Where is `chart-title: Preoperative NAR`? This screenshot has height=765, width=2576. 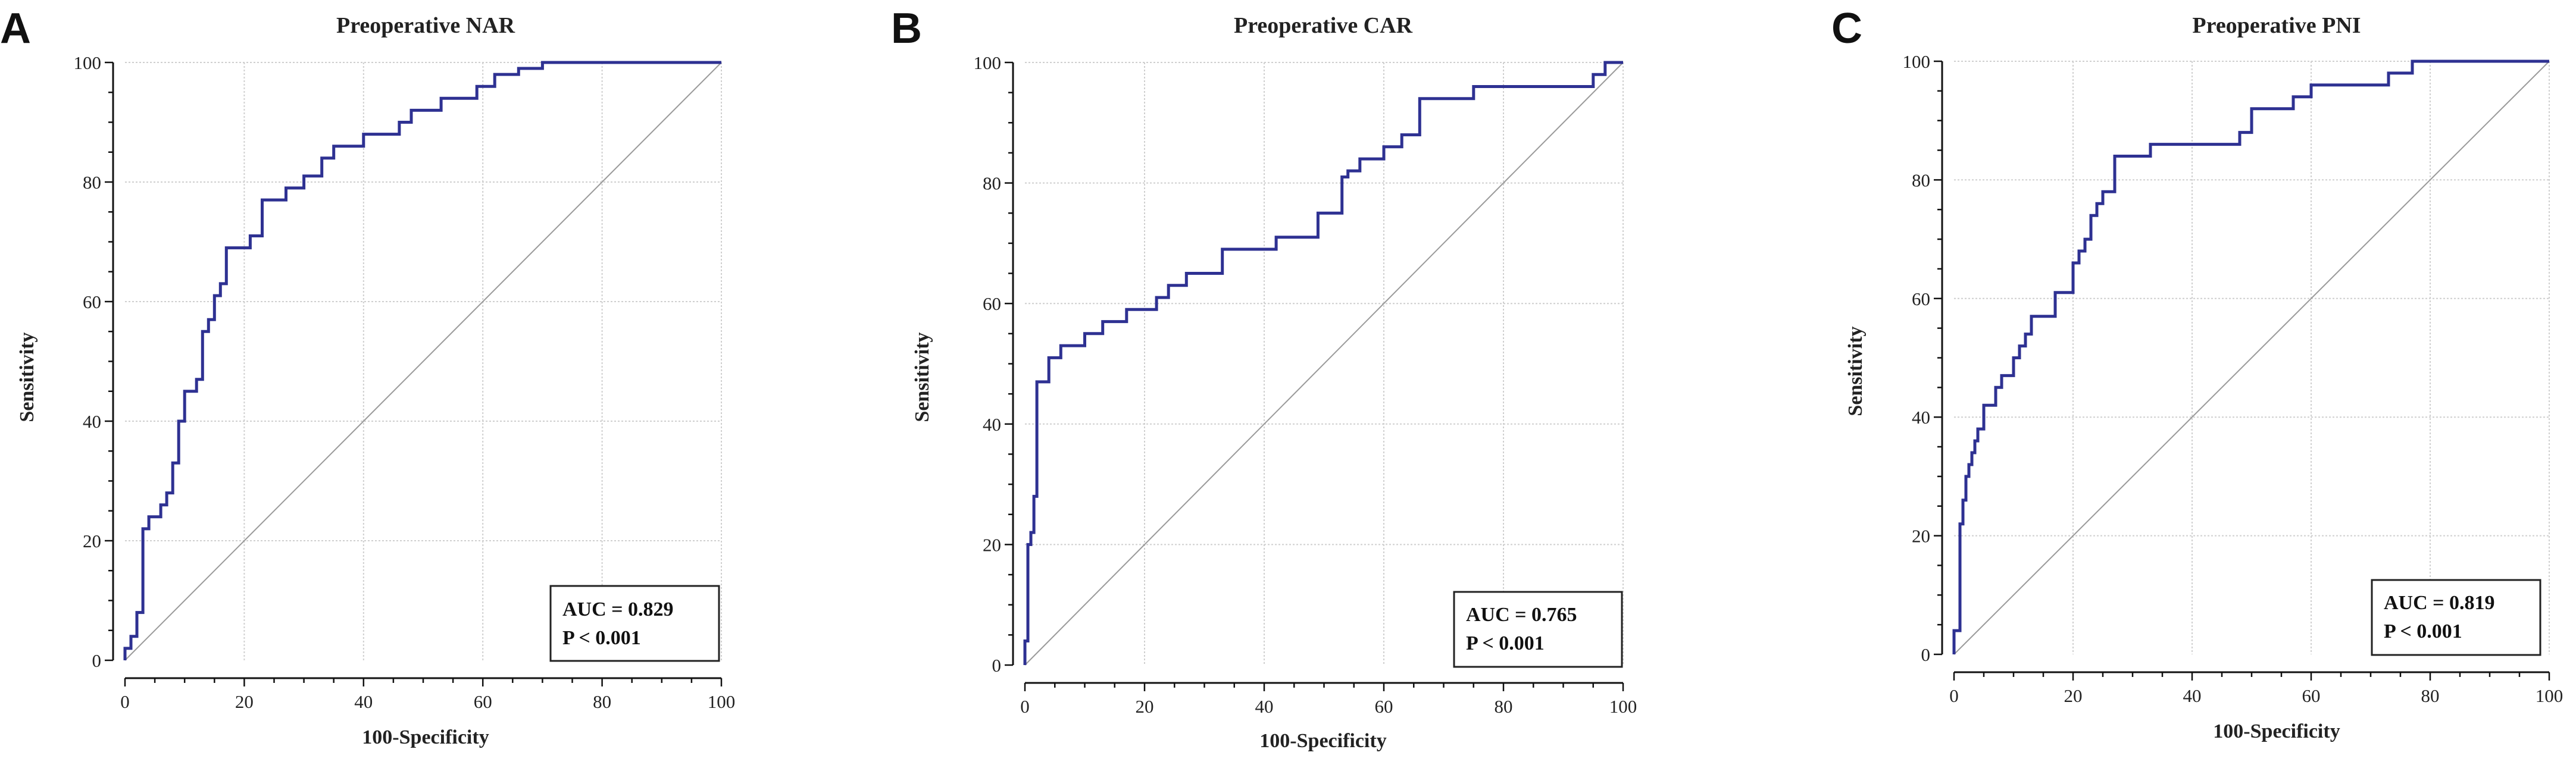 chart-title: Preoperative NAR is located at coordinates (425, 25).